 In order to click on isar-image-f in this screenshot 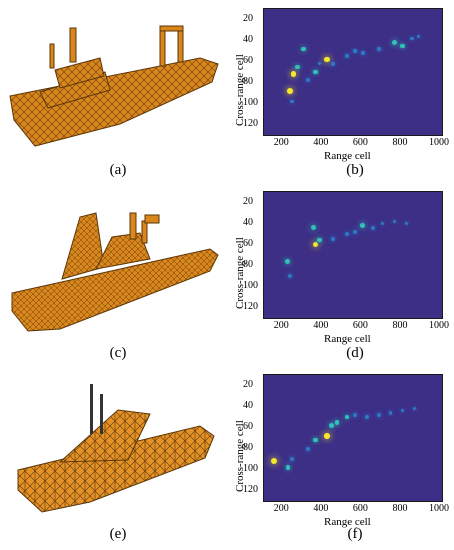, I will do `click(353, 438)`.